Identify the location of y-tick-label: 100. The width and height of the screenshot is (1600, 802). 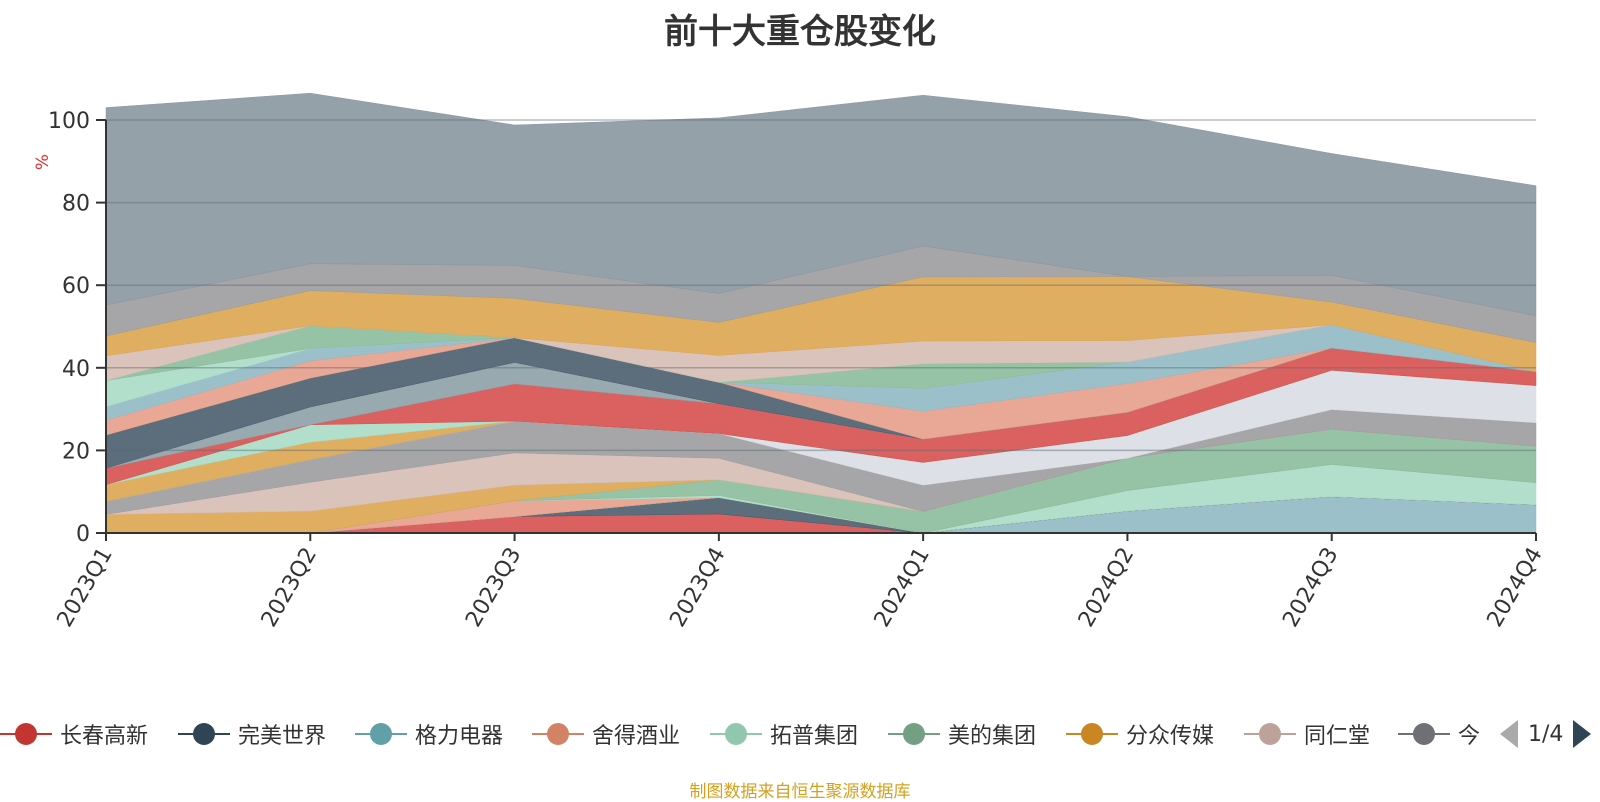
(69, 121).